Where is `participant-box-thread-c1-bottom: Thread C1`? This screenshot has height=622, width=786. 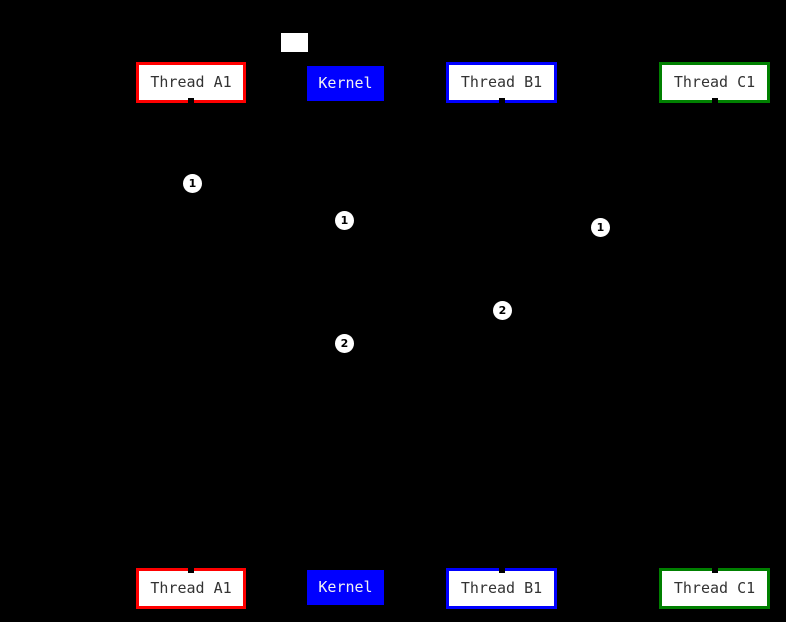 participant-box-thread-c1-bottom: Thread C1 is located at coordinates (714, 588).